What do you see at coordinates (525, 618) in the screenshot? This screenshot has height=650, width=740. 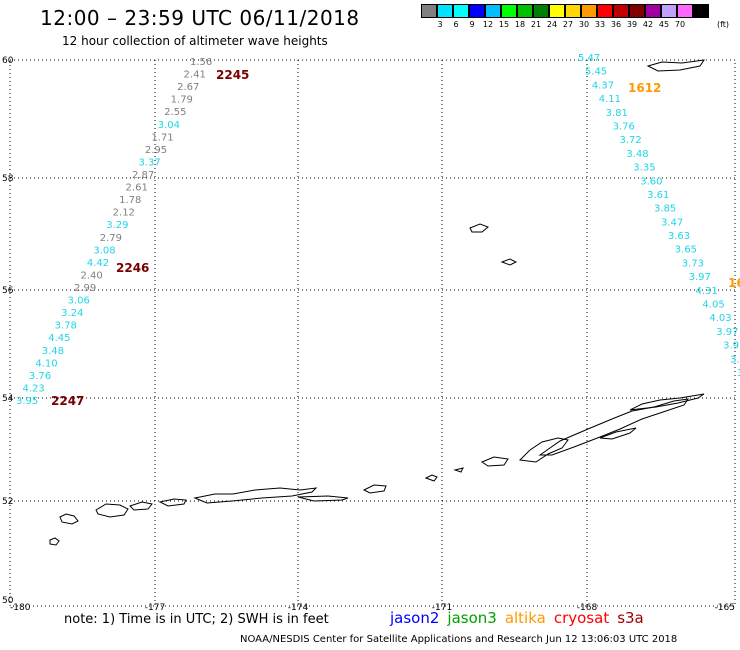 I see `satellite-name: altika` at bounding box center [525, 618].